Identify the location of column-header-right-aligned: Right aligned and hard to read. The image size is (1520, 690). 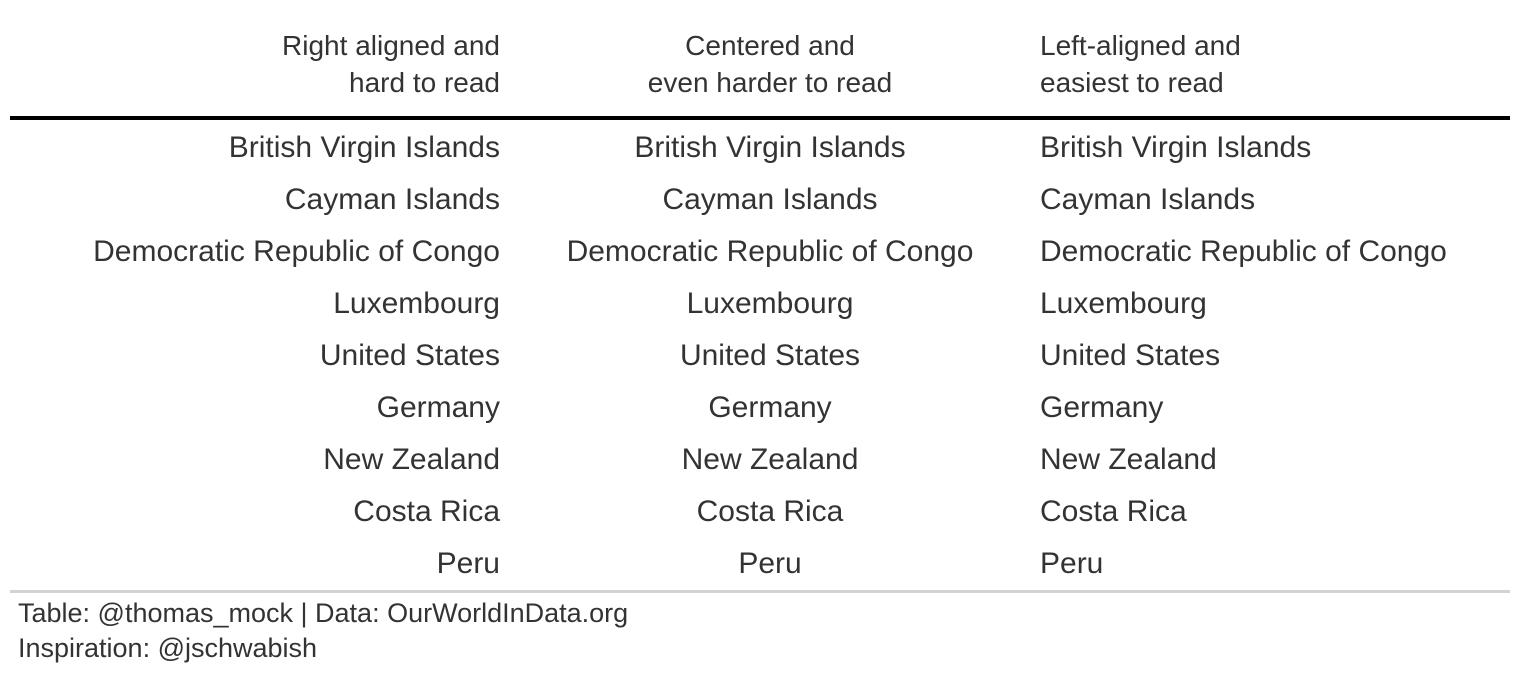
(265, 60).